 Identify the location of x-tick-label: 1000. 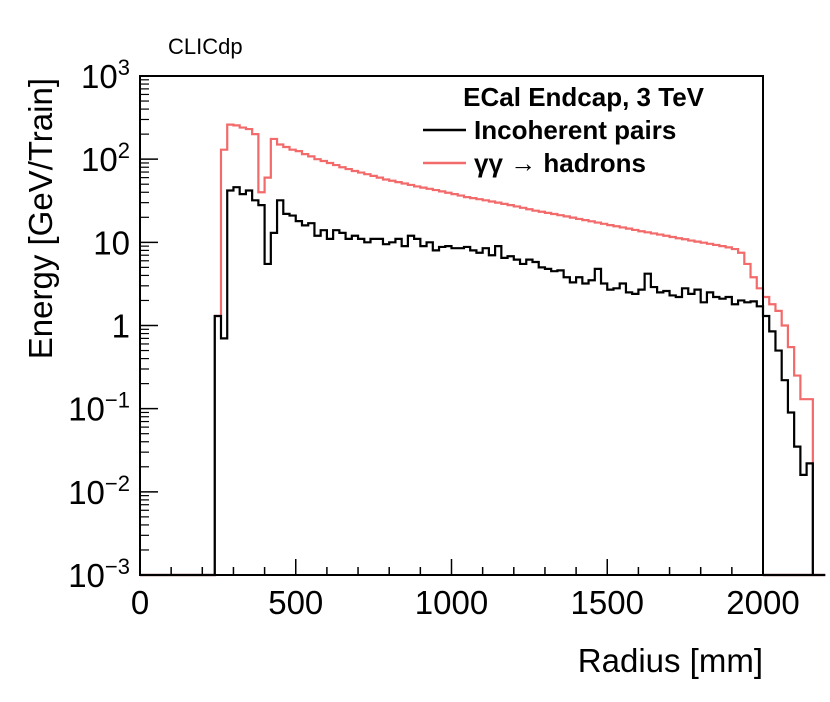
(451, 602).